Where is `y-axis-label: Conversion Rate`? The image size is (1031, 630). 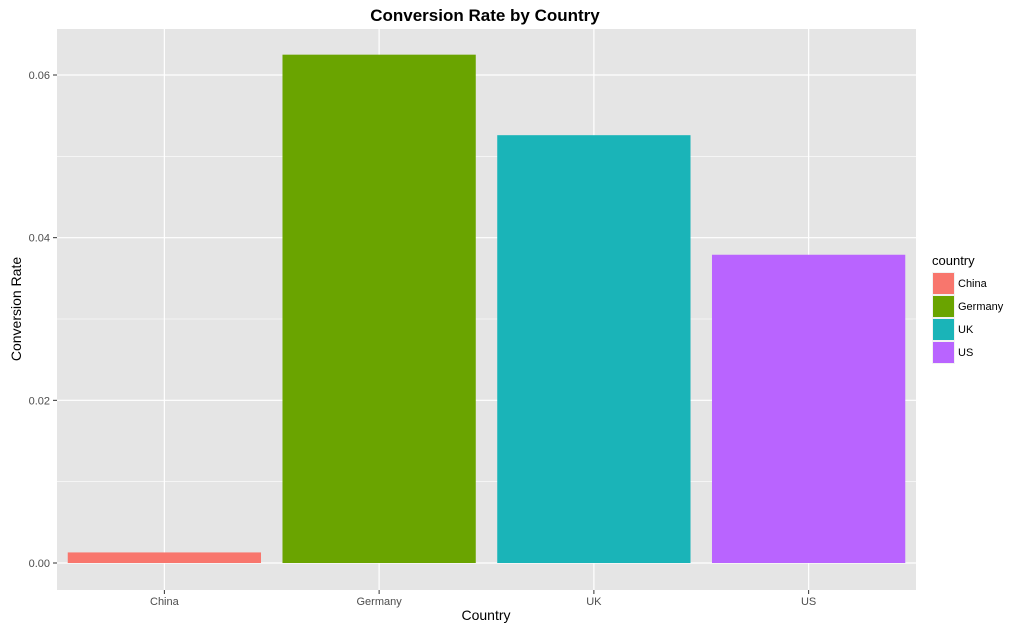
y-axis-label: Conversion Rate is located at coordinates (16, 309).